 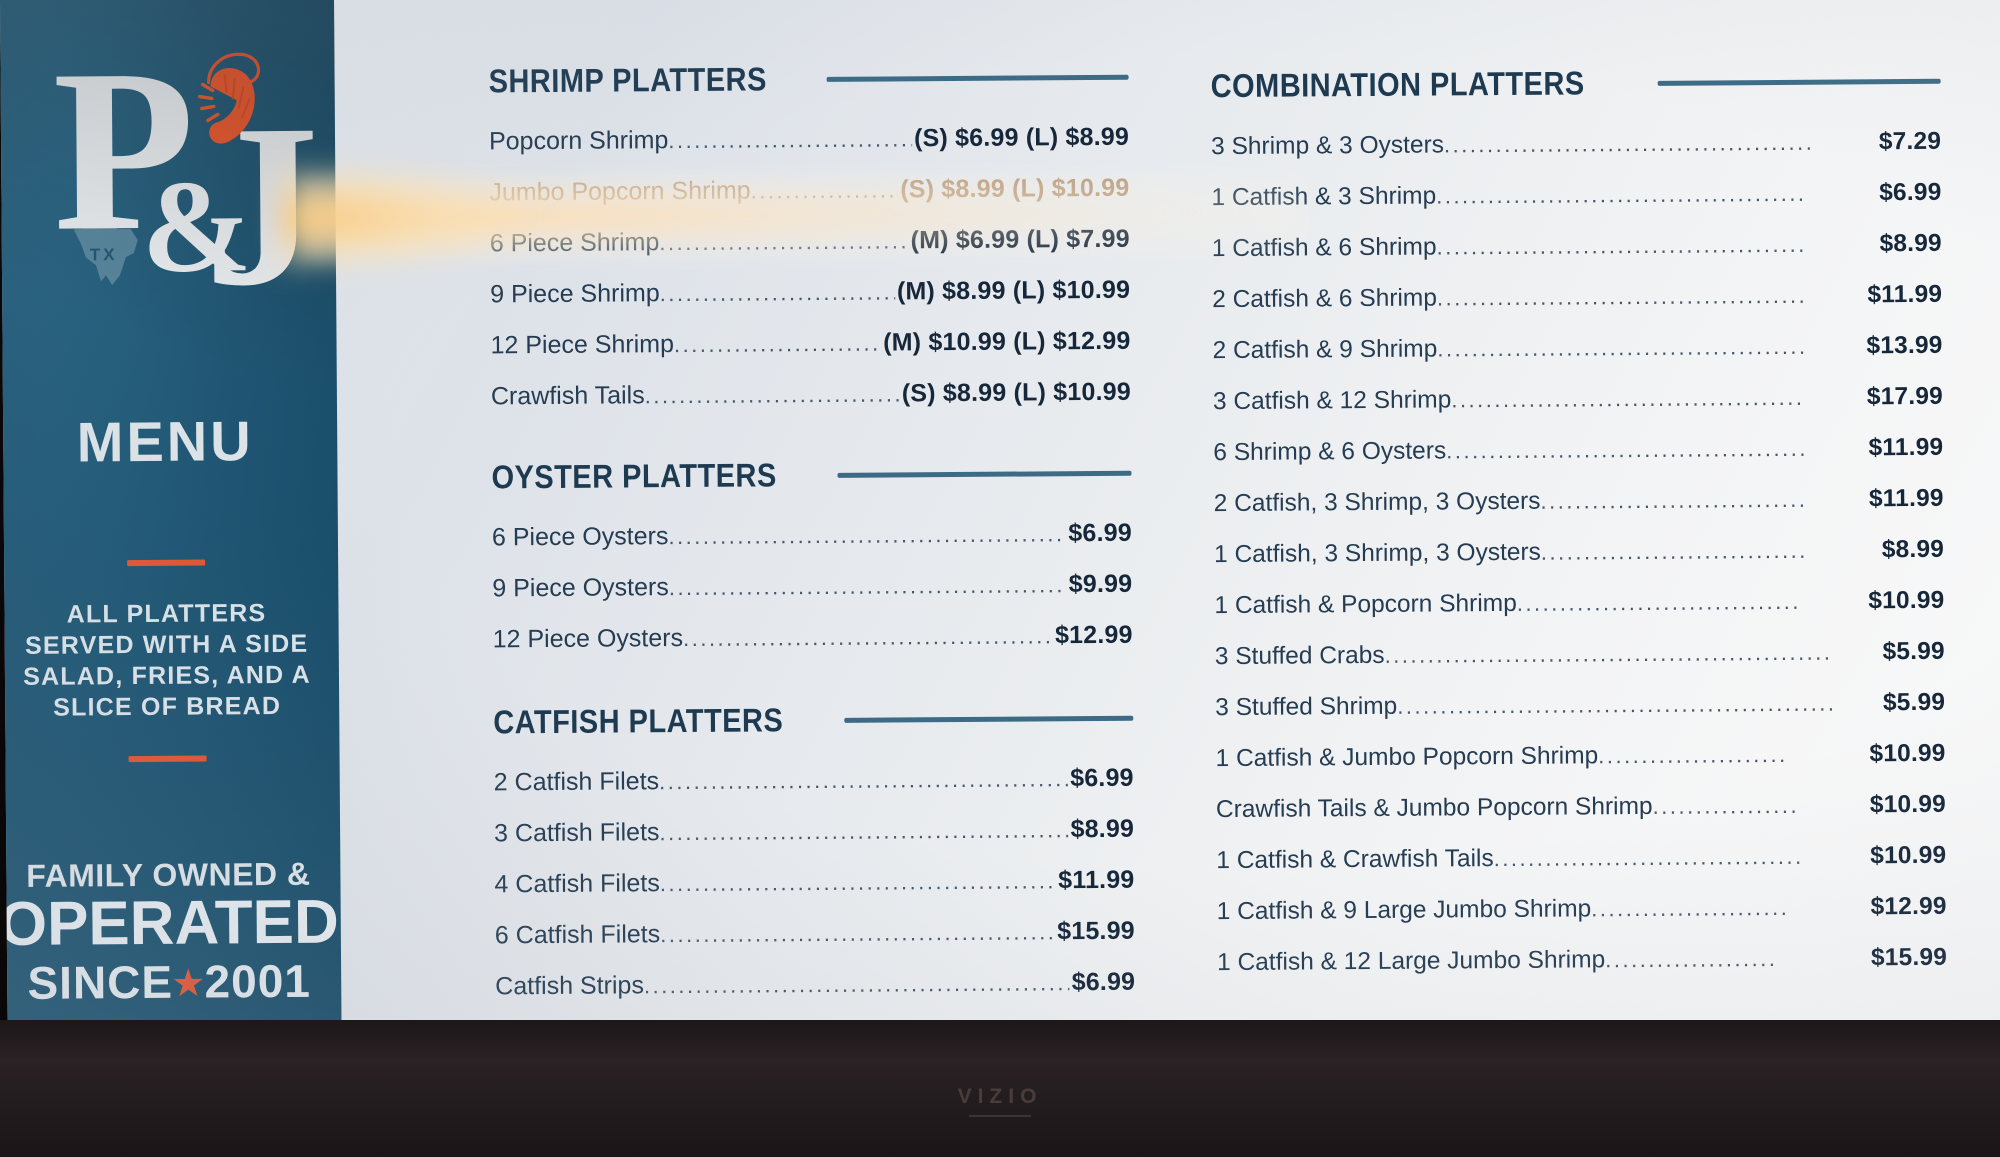 What do you see at coordinates (578, 141) in the screenshot?
I see `menu-item-name: Popcorn Shrimp` at bounding box center [578, 141].